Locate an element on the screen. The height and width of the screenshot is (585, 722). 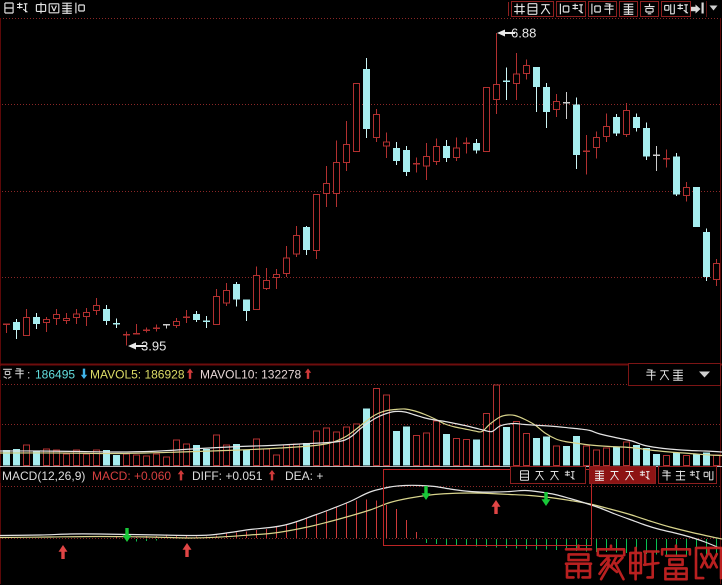
svg-text: MACD: +0.060 is located at coordinates (131, 476).